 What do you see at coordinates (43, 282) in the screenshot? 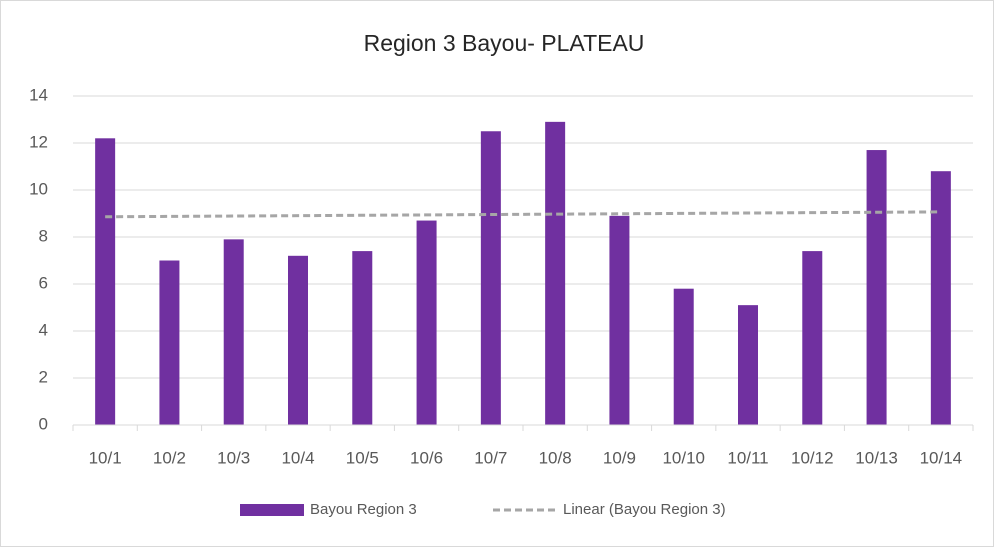
I see `y-tick-label: 6` at bounding box center [43, 282].